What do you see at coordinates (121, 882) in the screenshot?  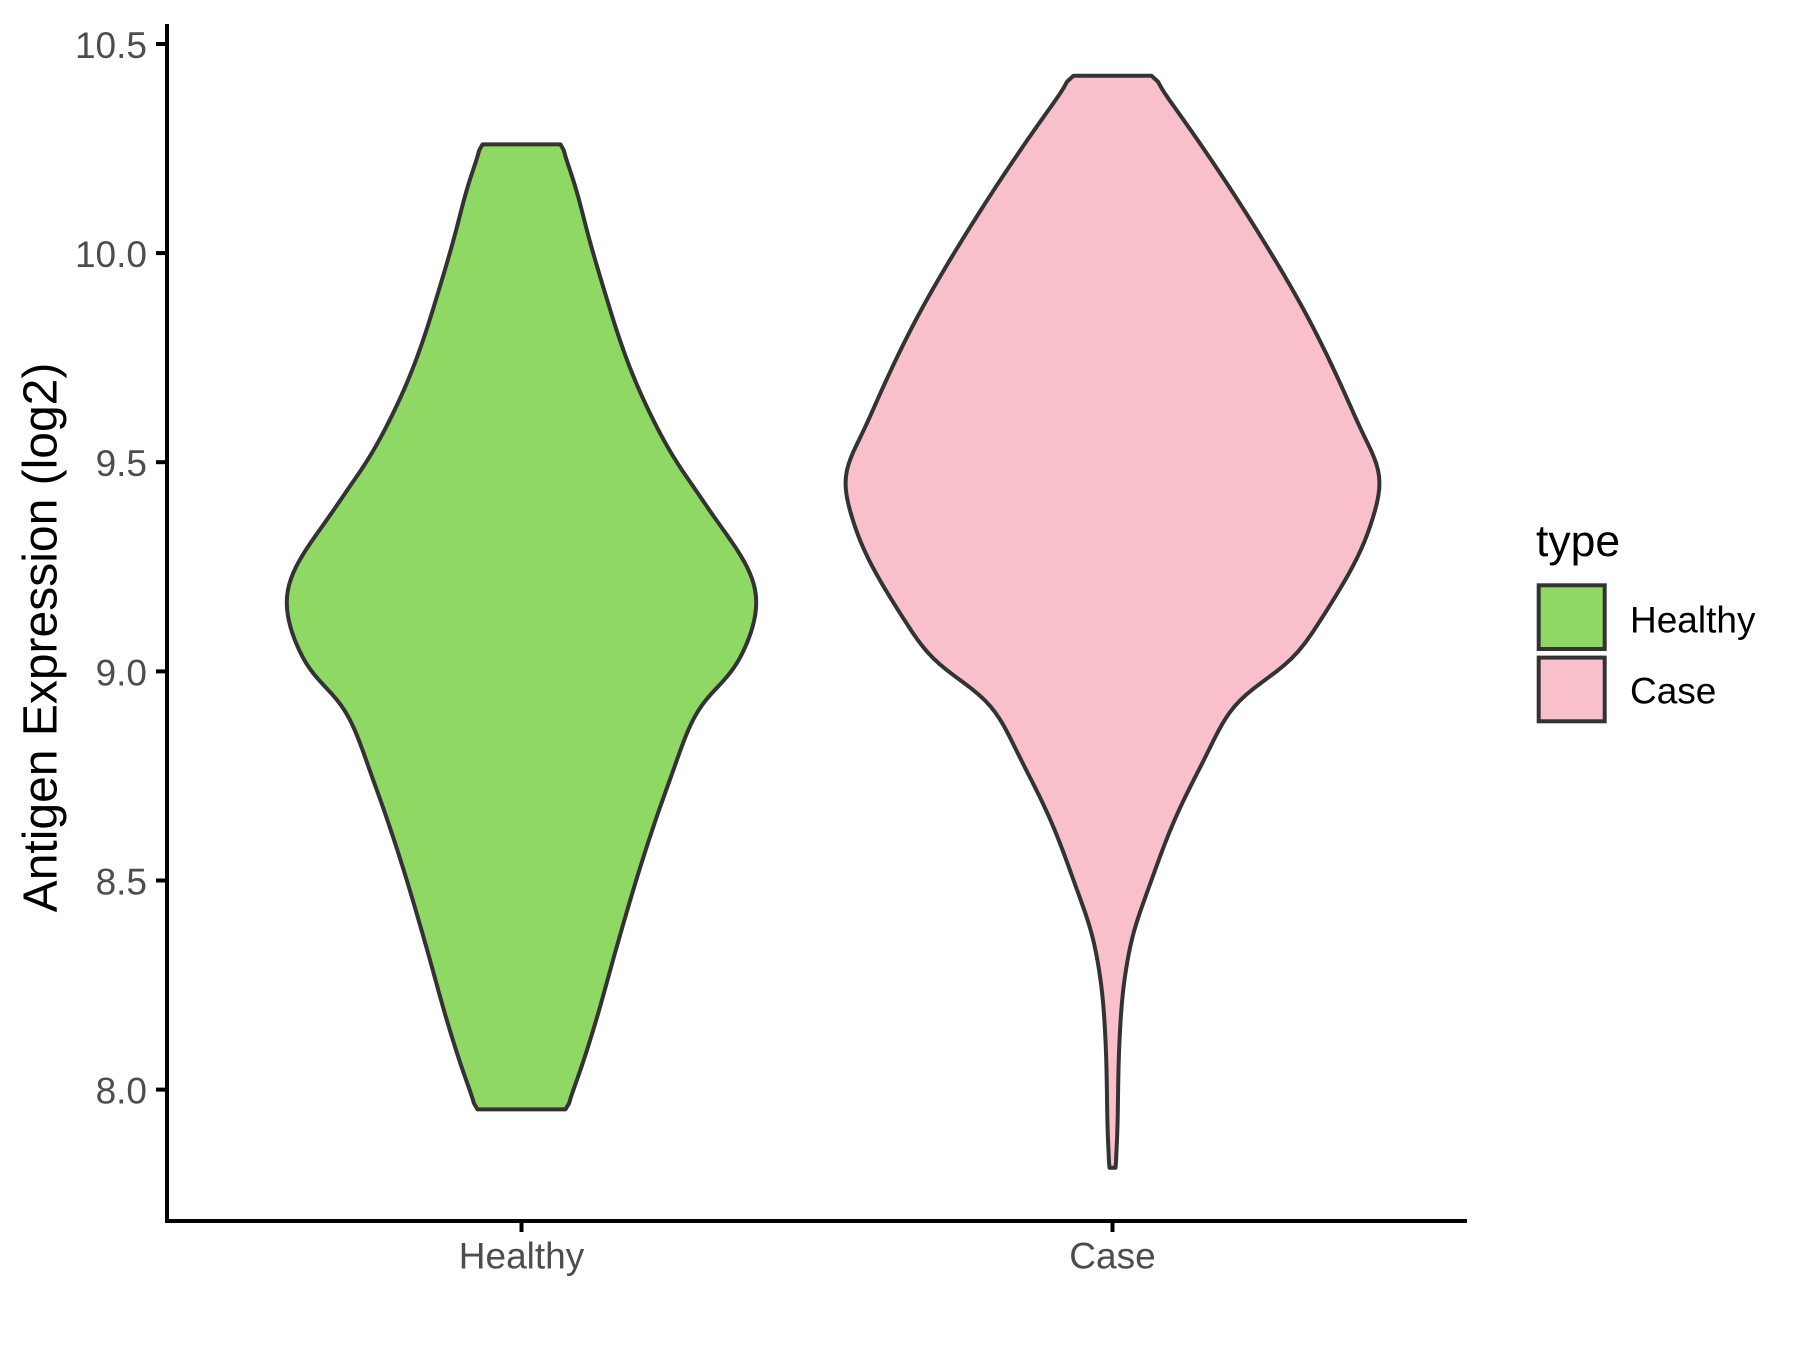 I see `svg-text: 8.5` at bounding box center [121, 882].